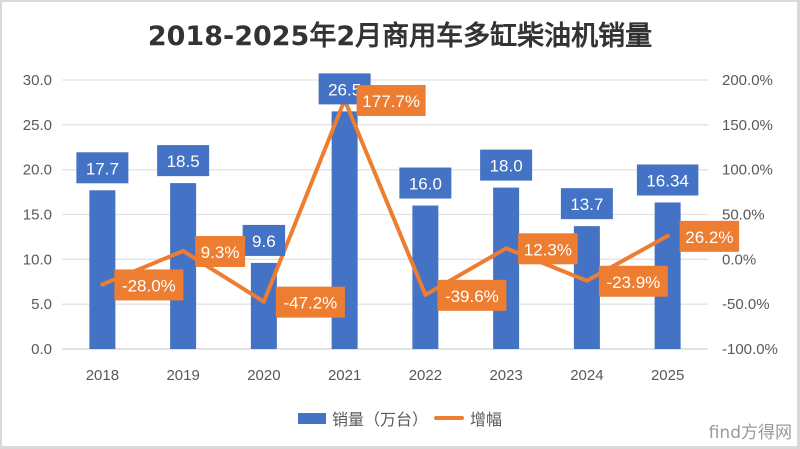 Image resolution: width=800 pixels, height=449 pixels. I want to click on legend-line-swatch-icon, so click(449, 418).